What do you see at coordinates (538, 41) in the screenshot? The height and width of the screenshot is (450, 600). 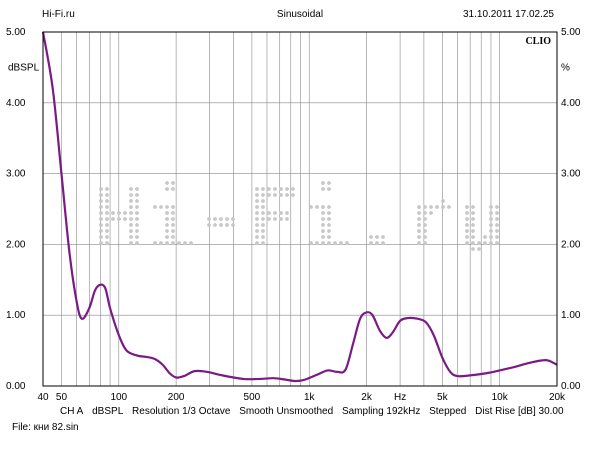 I see `clio-brand-label: CLIO` at bounding box center [538, 41].